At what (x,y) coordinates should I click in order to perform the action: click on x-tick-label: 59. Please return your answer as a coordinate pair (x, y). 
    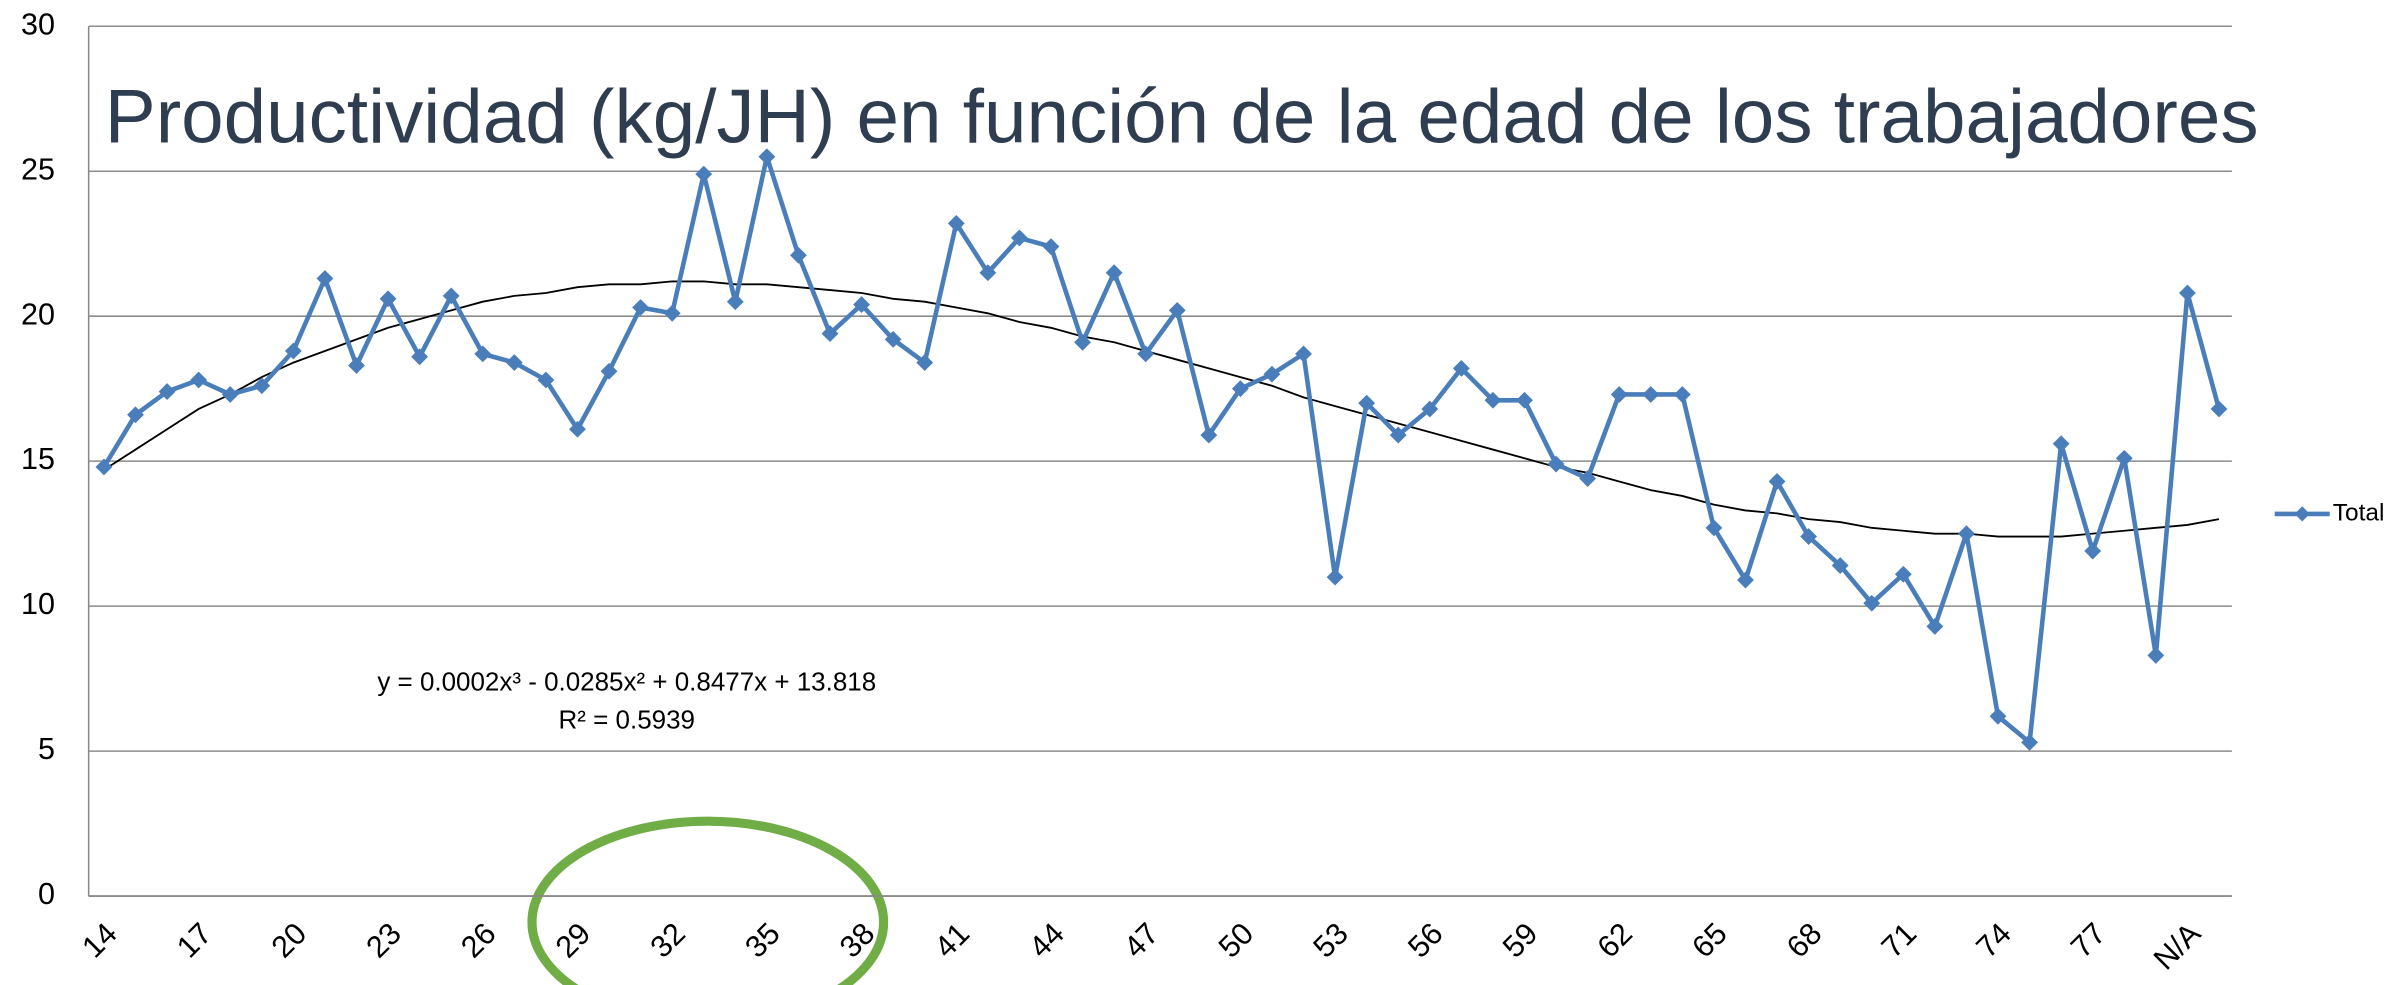
    Looking at the image, I should click on (1520, 940).